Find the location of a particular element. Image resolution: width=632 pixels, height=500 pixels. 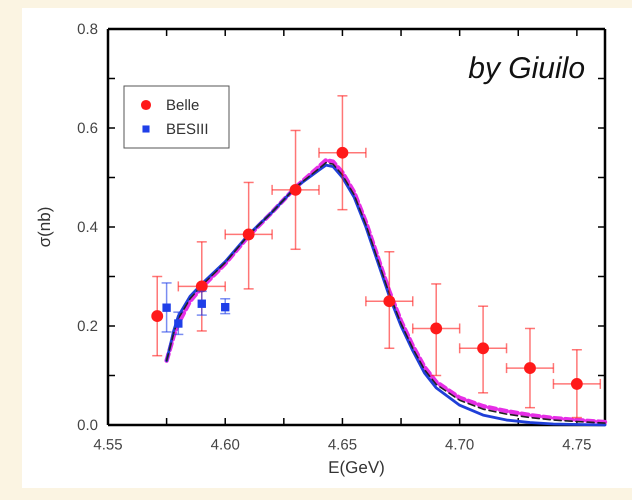

legend-label: BESIII is located at coordinates (187, 129).